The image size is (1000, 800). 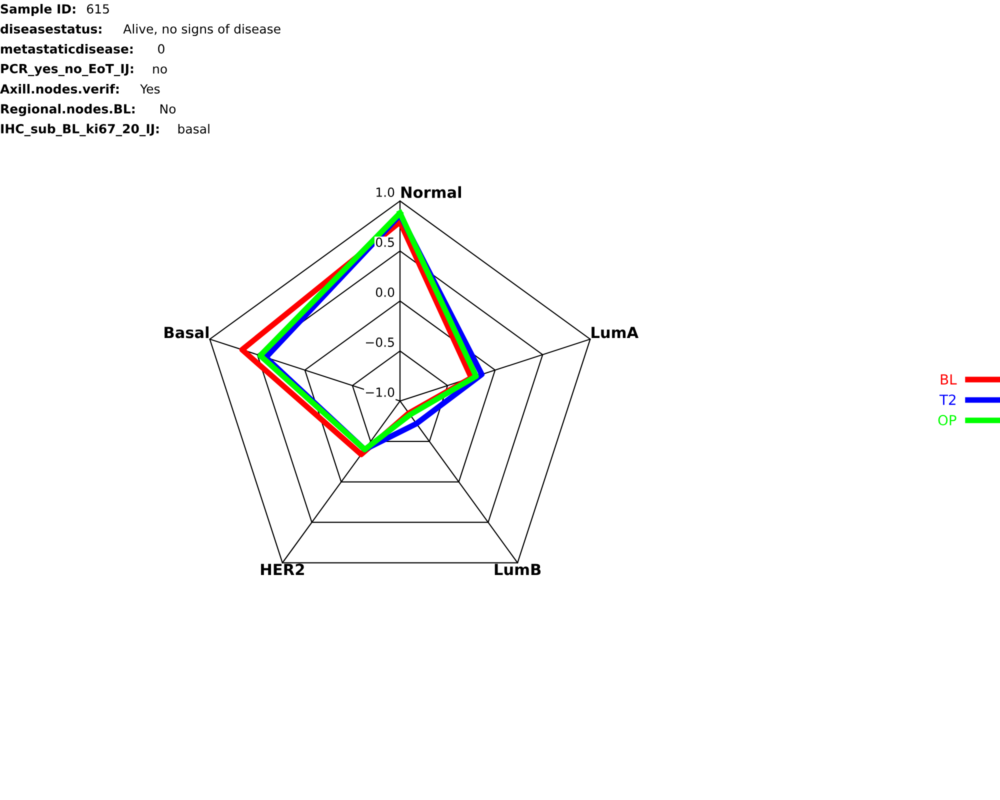 What do you see at coordinates (947, 399) in the screenshot?
I see `legend-label: T2` at bounding box center [947, 399].